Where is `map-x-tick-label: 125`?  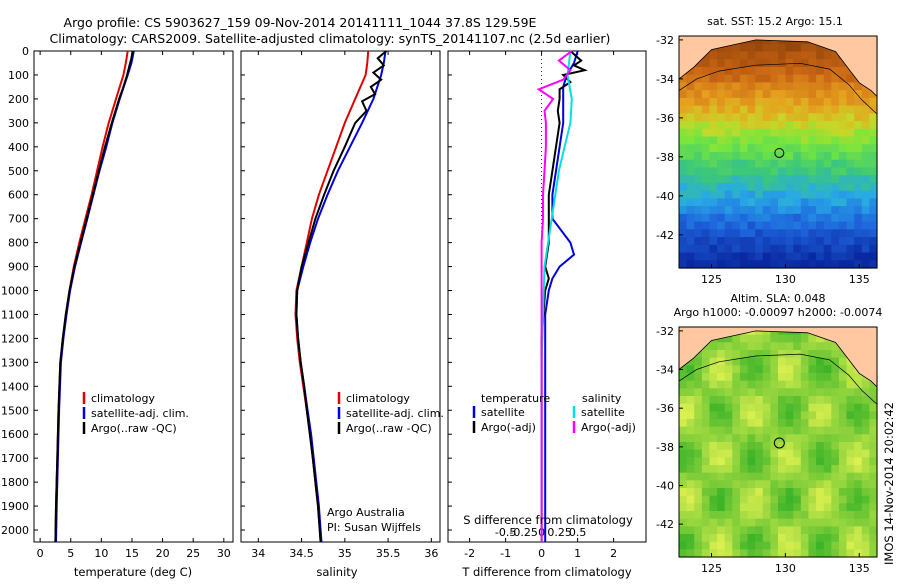 map-x-tick-label: 125 is located at coordinates (711, 568).